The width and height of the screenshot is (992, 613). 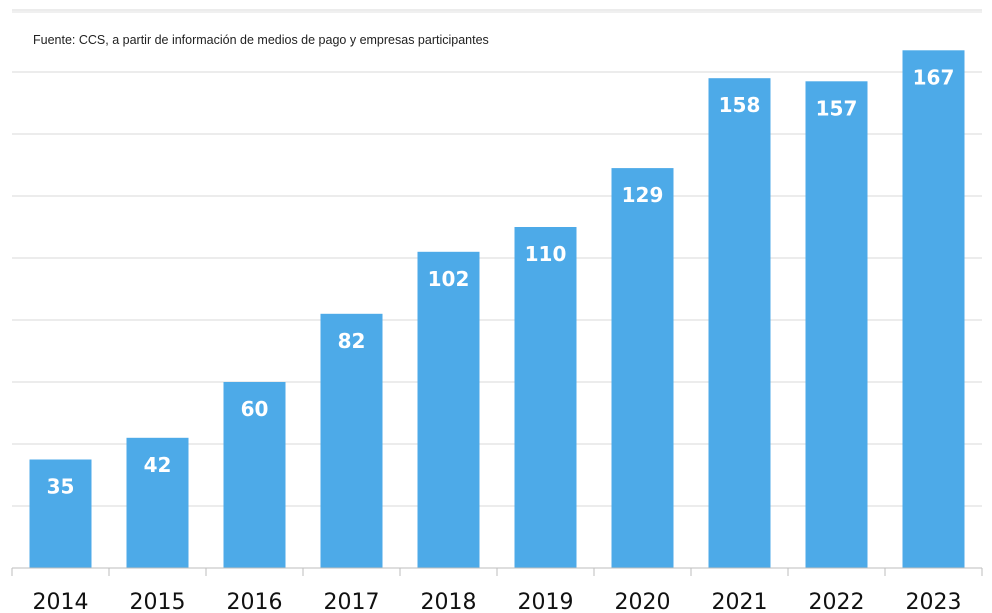 I want to click on x-tick-label-2017: 2017, so click(x=352, y=601).